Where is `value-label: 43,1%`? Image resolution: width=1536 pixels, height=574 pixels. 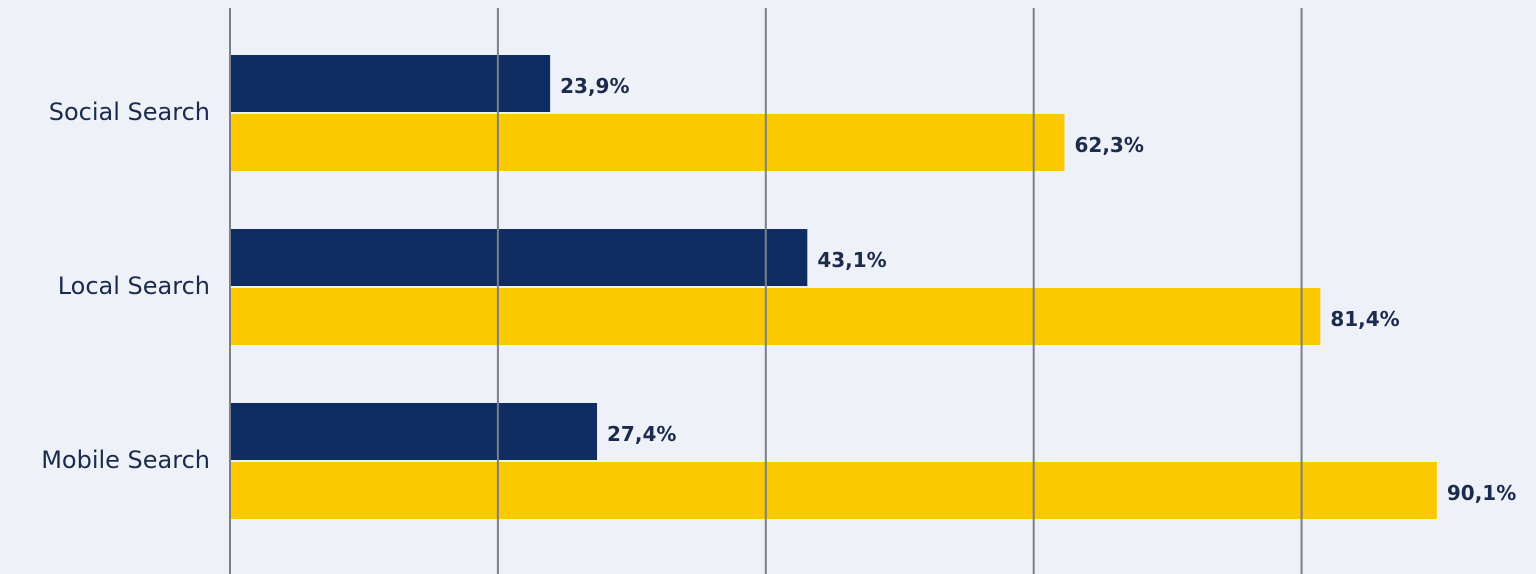 value-label: 43,1% is located at coordinates (851, 260).